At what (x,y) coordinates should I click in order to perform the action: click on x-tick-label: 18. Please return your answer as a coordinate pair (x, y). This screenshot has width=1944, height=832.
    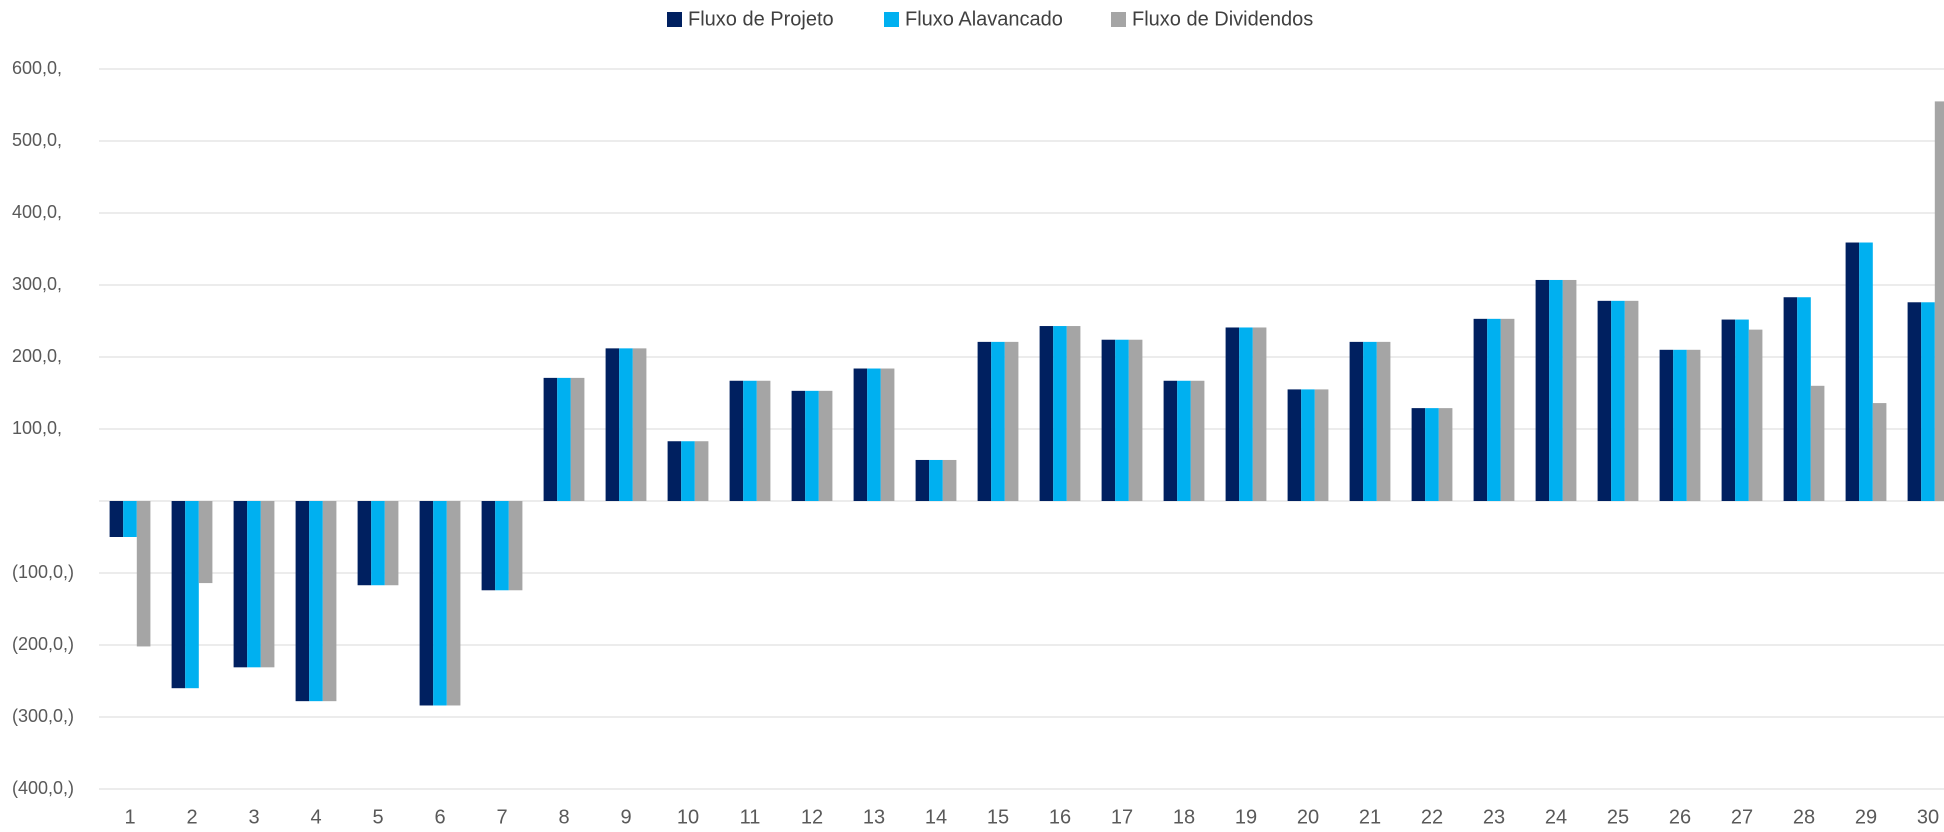
    Looking at the image, I should click on (1184, 817).